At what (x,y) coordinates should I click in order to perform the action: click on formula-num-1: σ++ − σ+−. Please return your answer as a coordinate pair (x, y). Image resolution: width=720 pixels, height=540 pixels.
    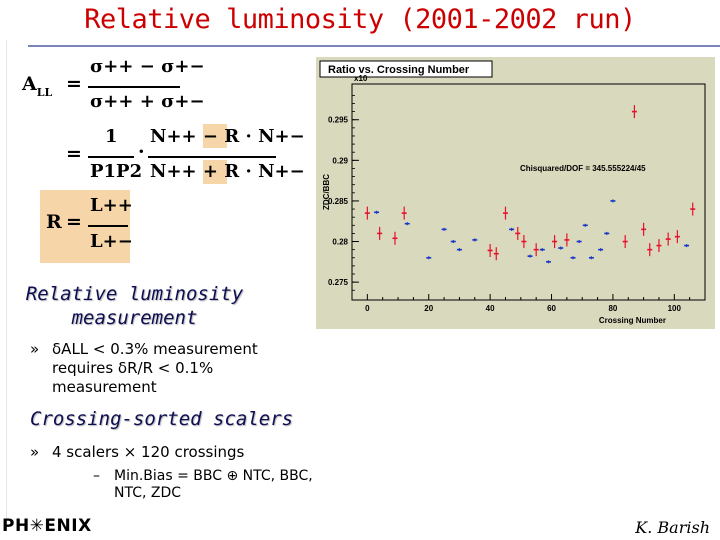
    Looking at the image, I should click on (147, 66).